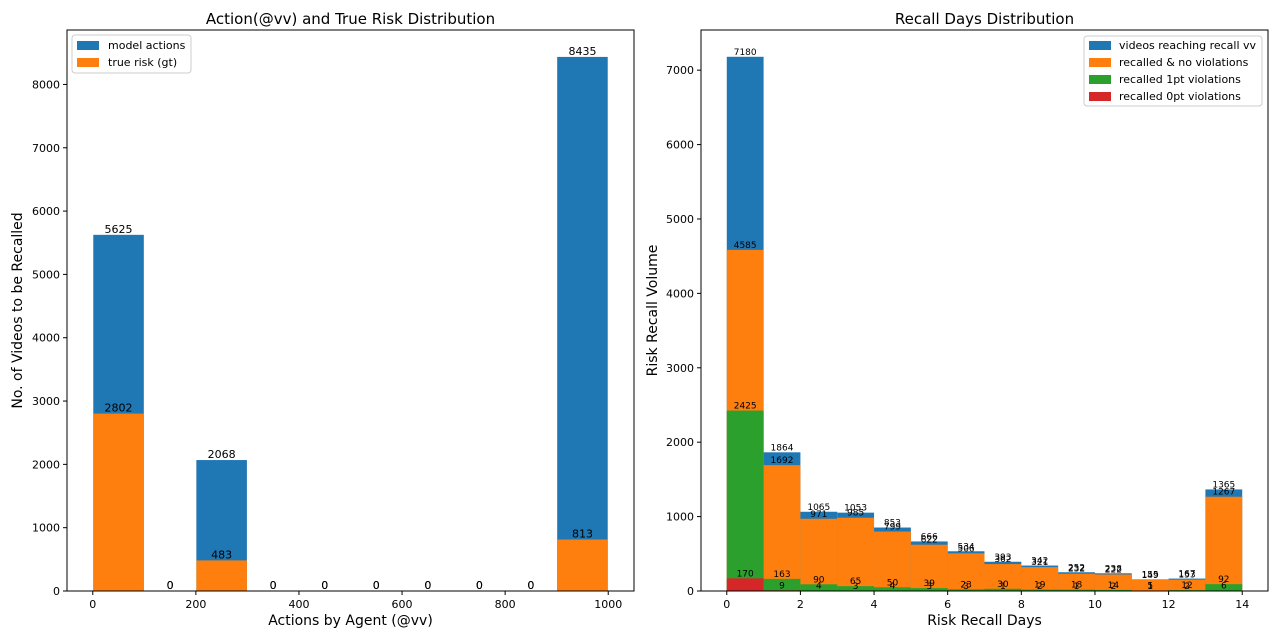  I want to click on x-tick-label: 1000, so click(608, 604).